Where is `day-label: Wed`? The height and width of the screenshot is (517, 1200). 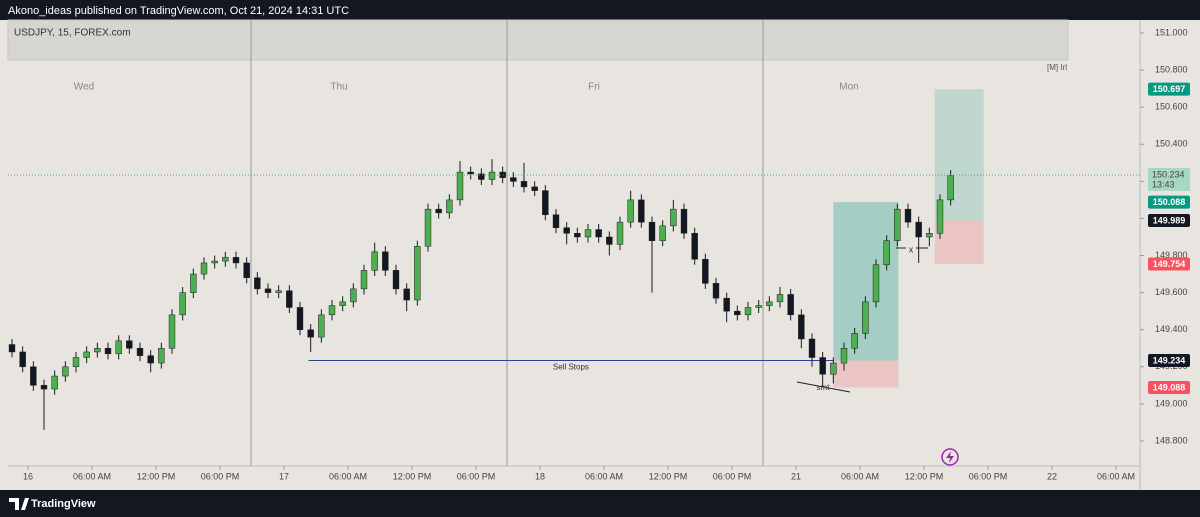
day-label: Wed is located at coordinates (84, 87).